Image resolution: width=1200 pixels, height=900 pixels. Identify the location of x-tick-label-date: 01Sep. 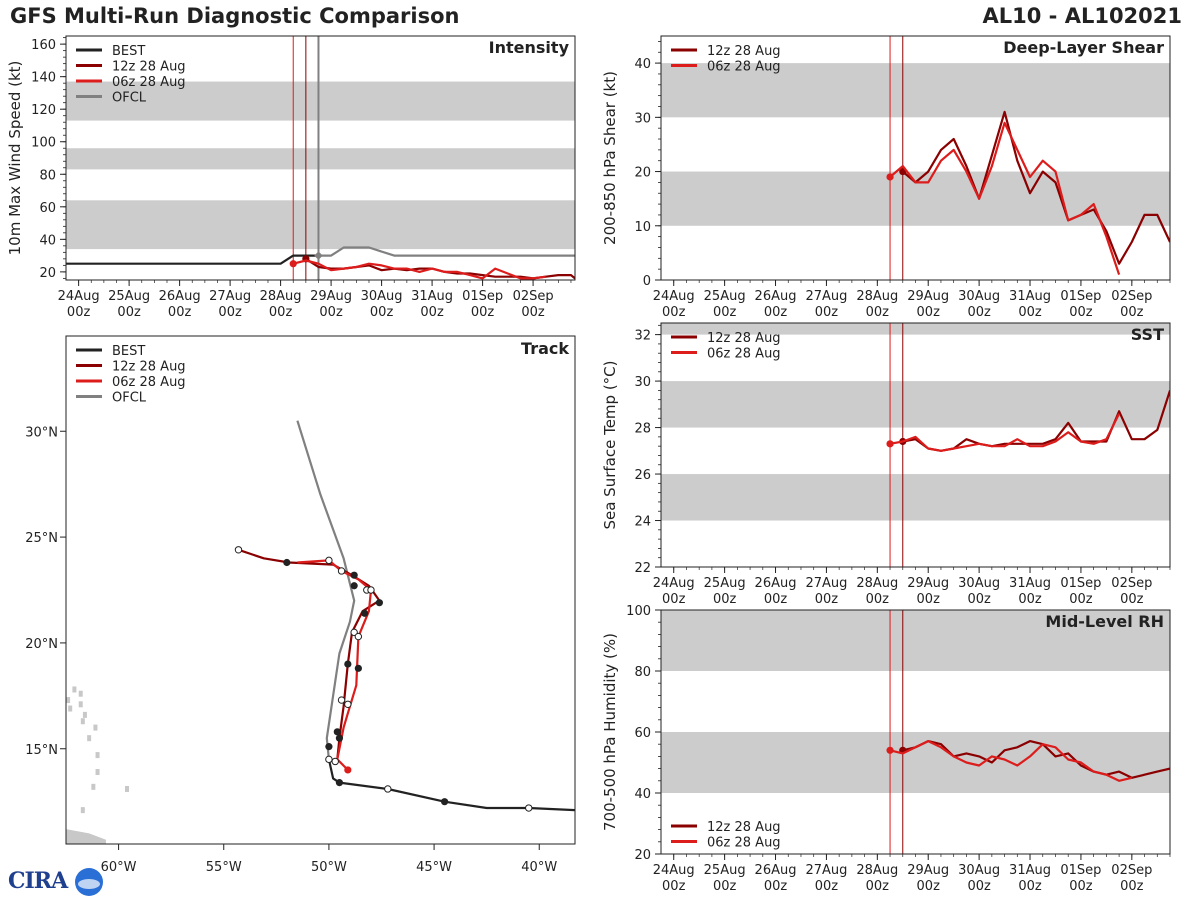
(1080, 870).